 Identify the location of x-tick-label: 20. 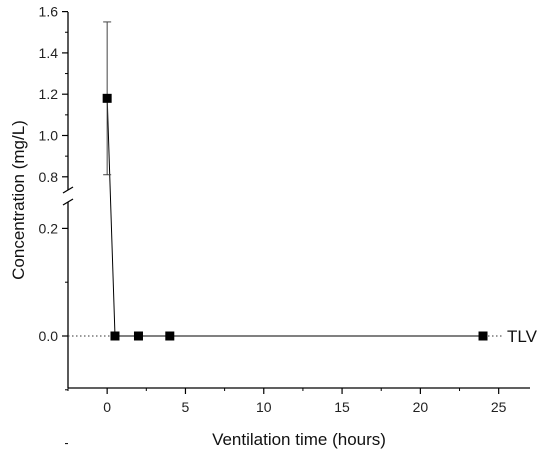
(421, 407).